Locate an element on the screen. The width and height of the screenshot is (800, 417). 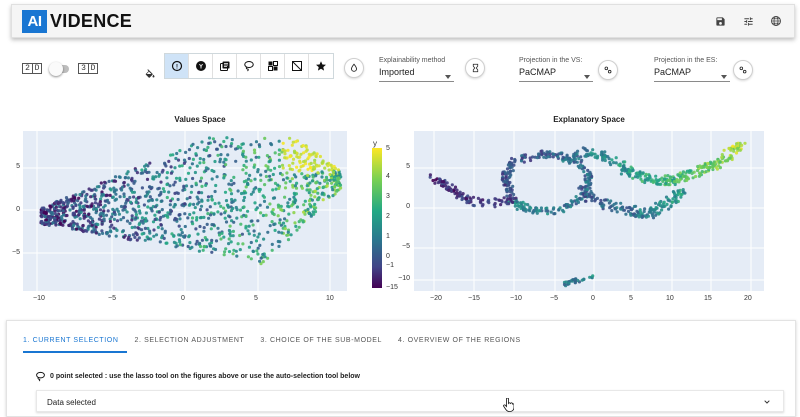
logo-text: VIDENCE is located at coordinates (91, 20).